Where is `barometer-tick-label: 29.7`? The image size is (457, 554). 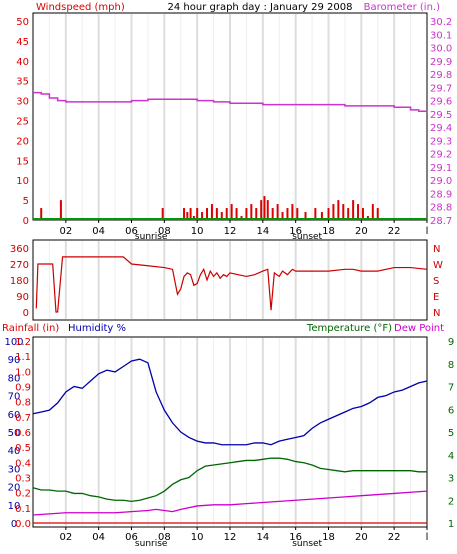 barometer-tick-label: 29.7 is located at coordinates (441, 88).